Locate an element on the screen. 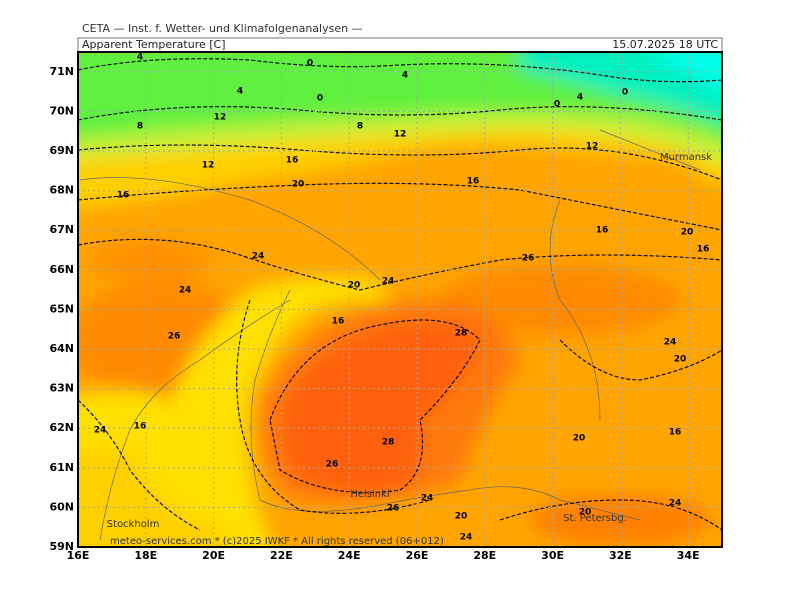  x-axis-label: 30E is located at coordinates (552, 555).